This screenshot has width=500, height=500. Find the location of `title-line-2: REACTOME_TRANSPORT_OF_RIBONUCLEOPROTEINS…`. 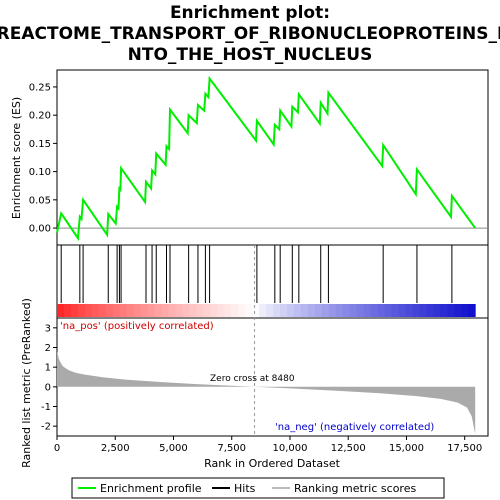

title-line-2: REACTOME_TRANSPORT_OF_RIBONUCLEOPROTEINS… is located at coordinates (250, 34).